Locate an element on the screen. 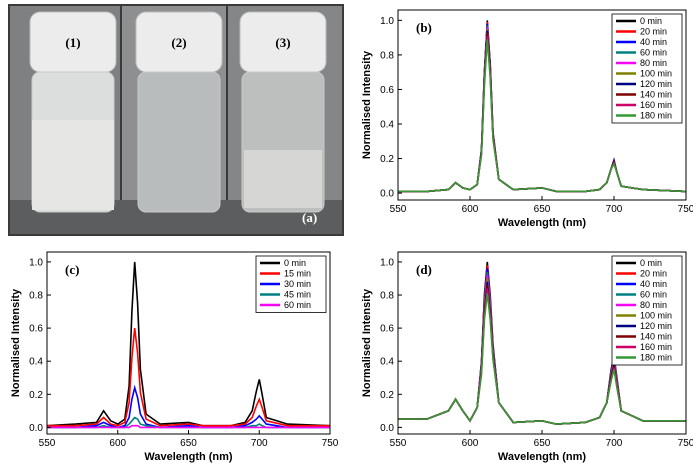 The height and width of the screenshot is (469, 693). vial-label: (2) is located at coordinates (178, 42).